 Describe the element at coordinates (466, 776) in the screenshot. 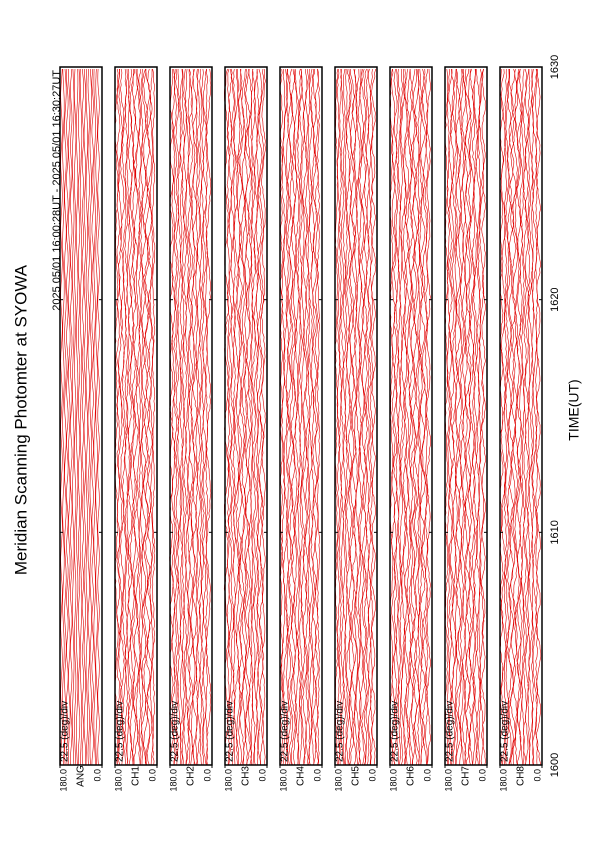

I see `channel-label: CH7` at that location.